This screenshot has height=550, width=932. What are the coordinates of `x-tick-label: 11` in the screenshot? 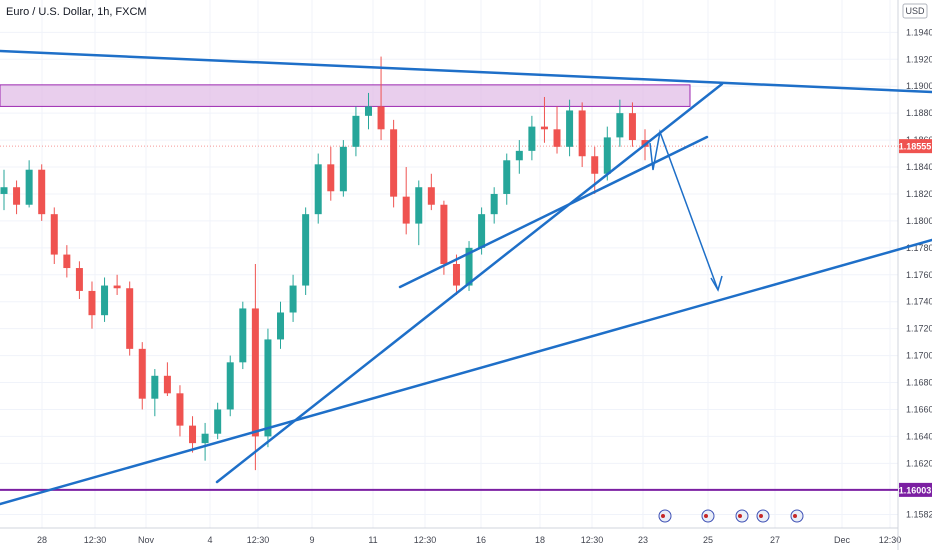 It's located at (372, 540).